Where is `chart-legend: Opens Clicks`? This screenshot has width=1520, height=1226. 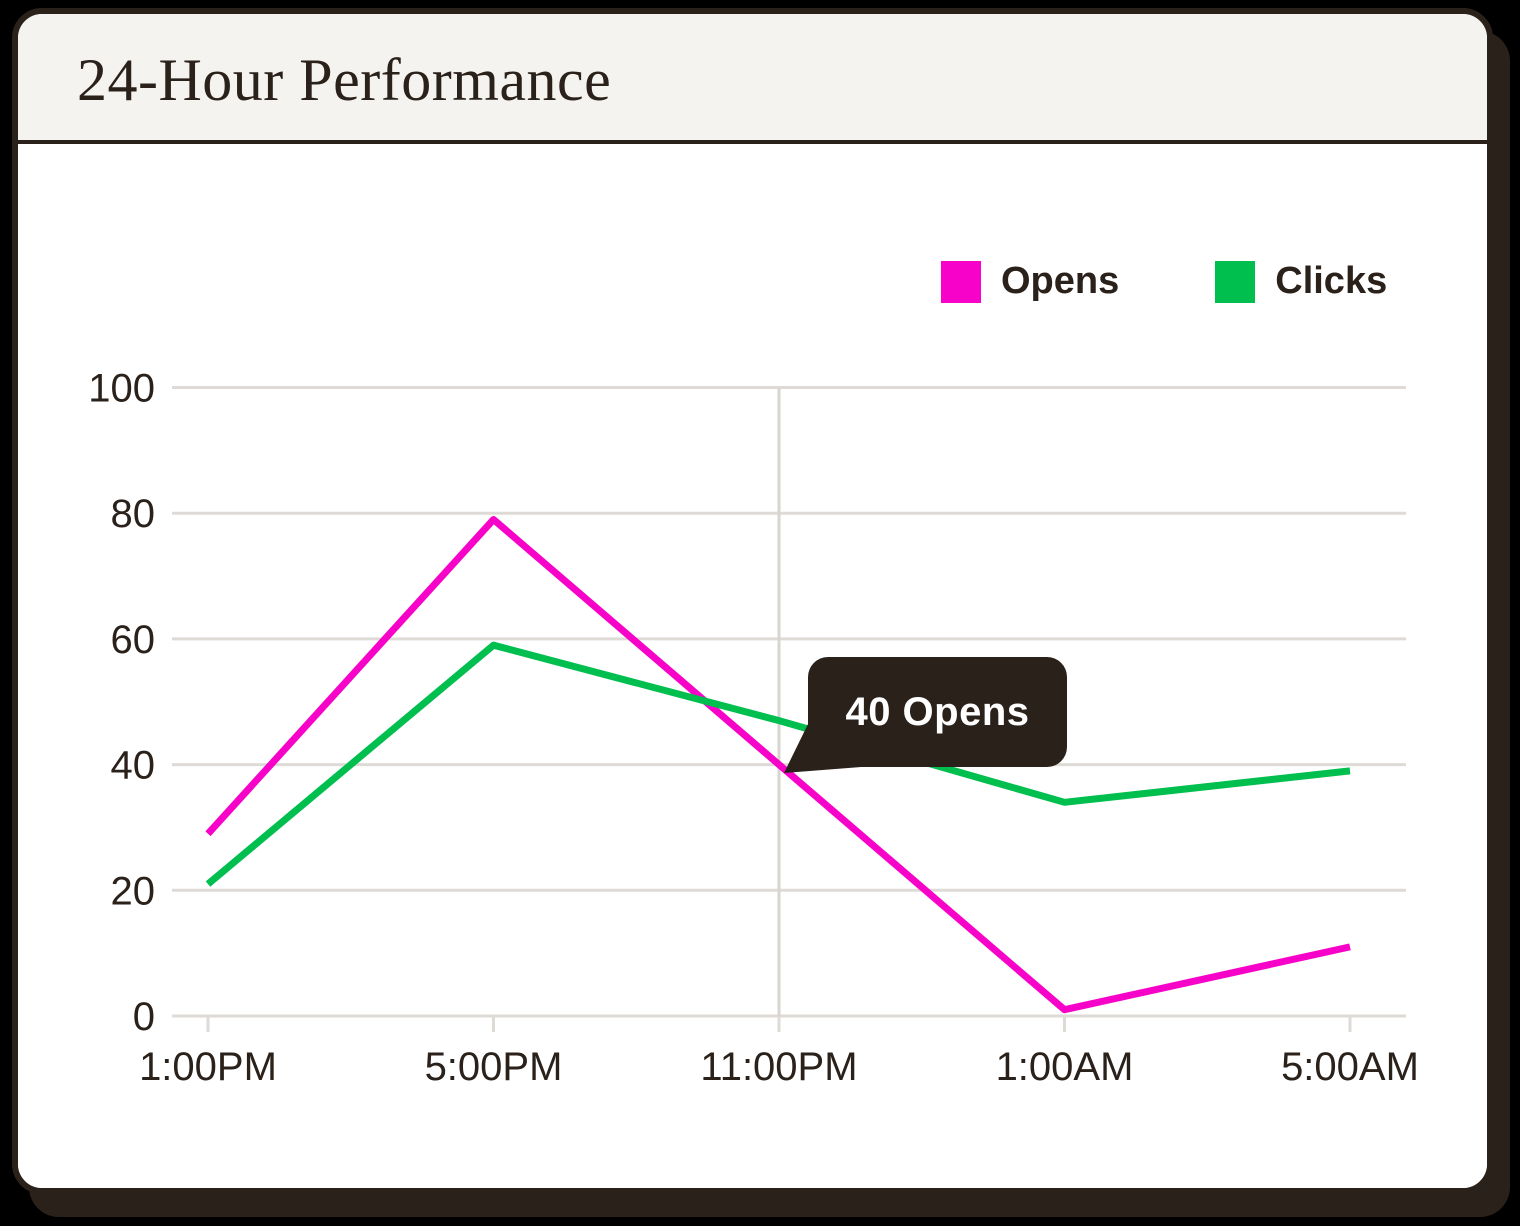
chart-legend: Opens Clicks is located at coordinates (1164, 281).